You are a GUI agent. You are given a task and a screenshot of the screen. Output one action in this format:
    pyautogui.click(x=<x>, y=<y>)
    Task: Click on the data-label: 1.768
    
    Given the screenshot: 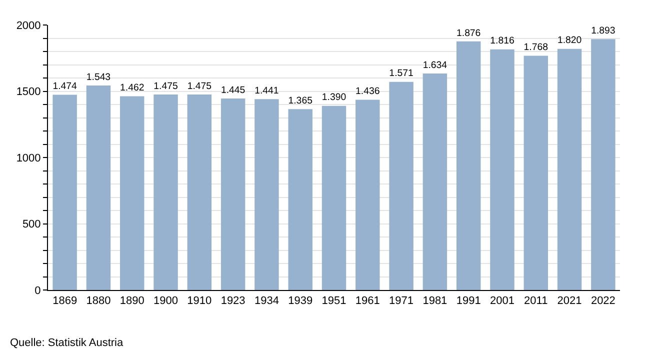 What is the action you would take?
    pyautogui.click(x=536, y=48)
    